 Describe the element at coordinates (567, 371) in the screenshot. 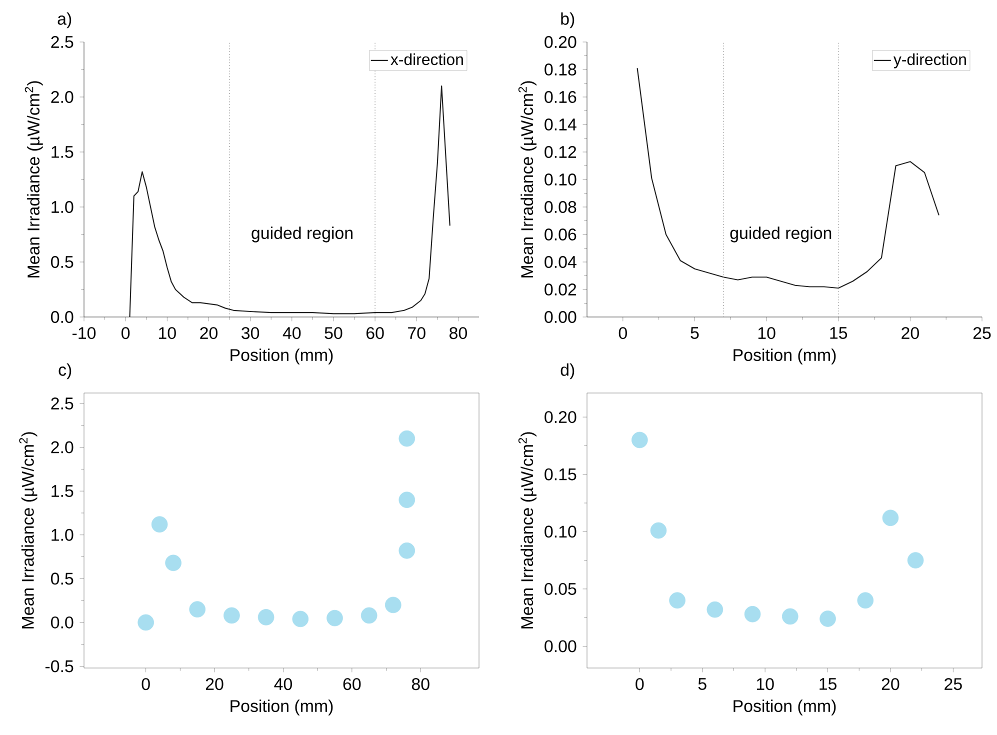

I see `chart-title: d)` at that location.